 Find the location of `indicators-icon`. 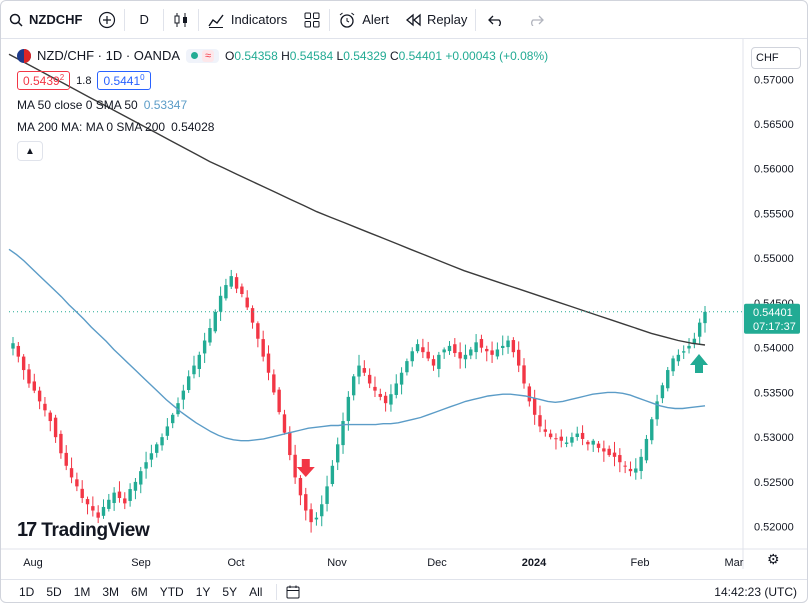

indicators-icon is located at coordinates (216, 21).